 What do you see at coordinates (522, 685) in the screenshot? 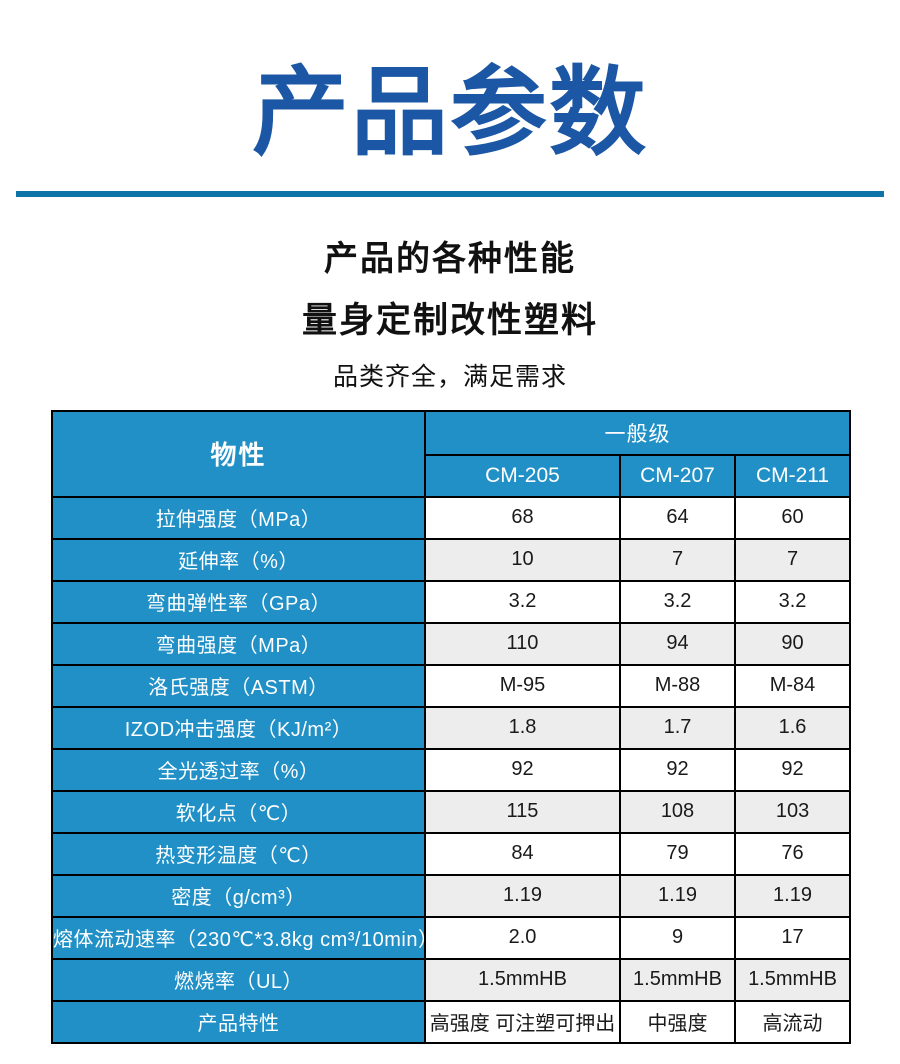
I see `property-value: M-95` at bounding box center [522, 685].